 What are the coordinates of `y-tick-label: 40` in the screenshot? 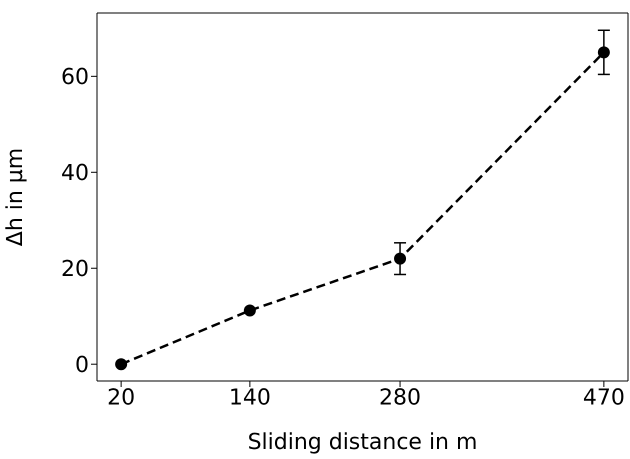 It's located at (75, 173).